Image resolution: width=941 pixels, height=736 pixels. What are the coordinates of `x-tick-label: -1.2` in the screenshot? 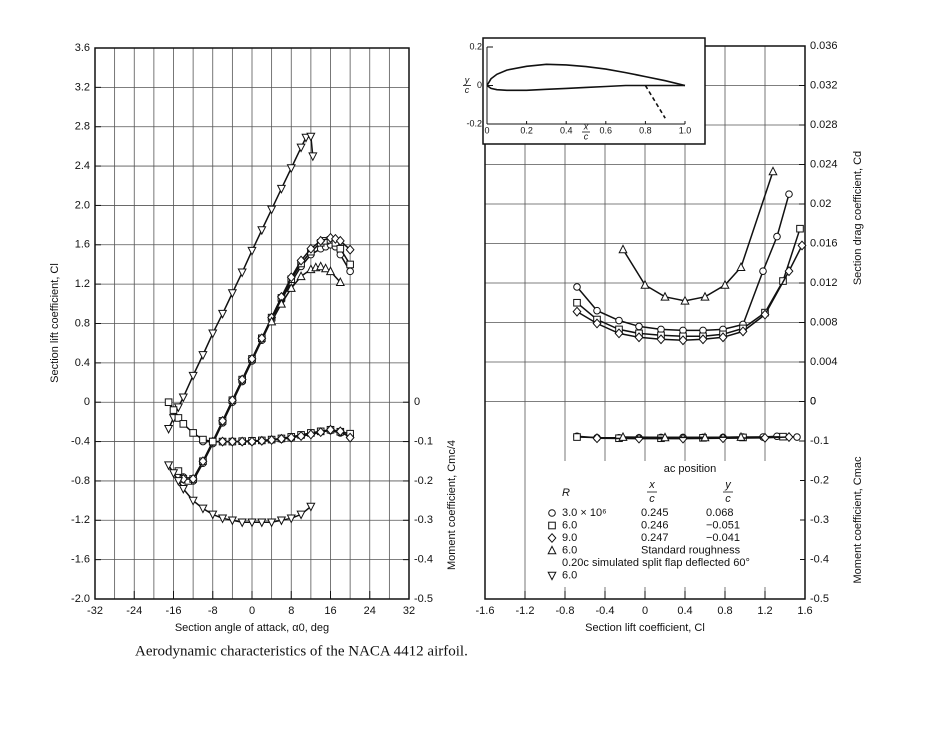 It's located at (525, 611).